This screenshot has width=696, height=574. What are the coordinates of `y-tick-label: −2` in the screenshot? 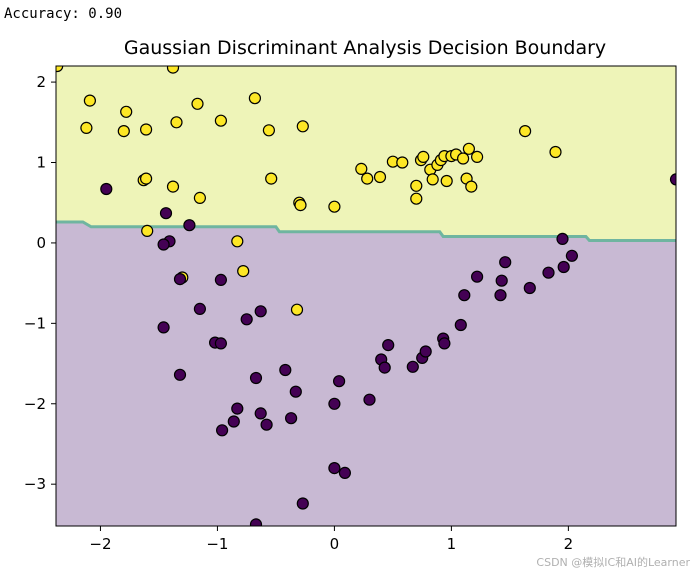 It's located at (35, 404).